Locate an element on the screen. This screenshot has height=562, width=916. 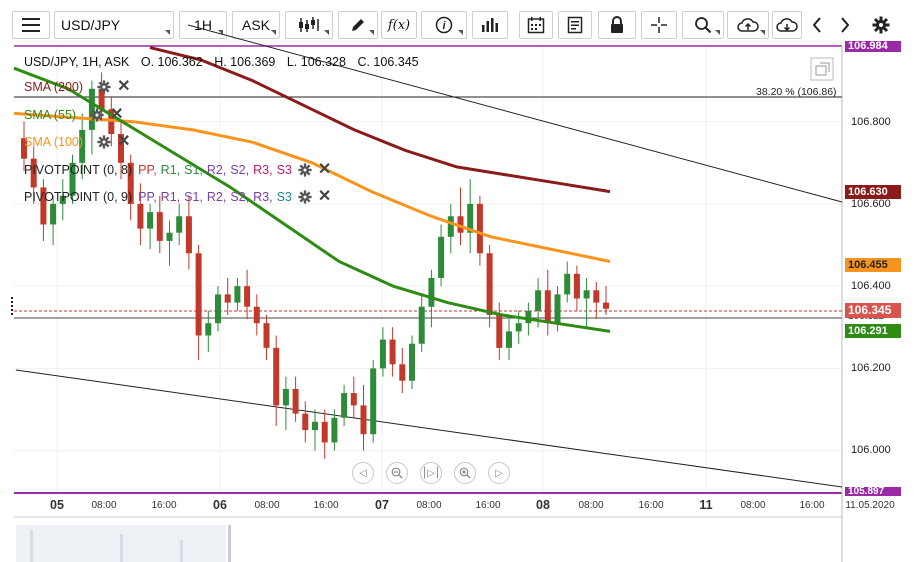
nav-reset-button: ⎮▷⎮ is located at coordinates (431, 473).